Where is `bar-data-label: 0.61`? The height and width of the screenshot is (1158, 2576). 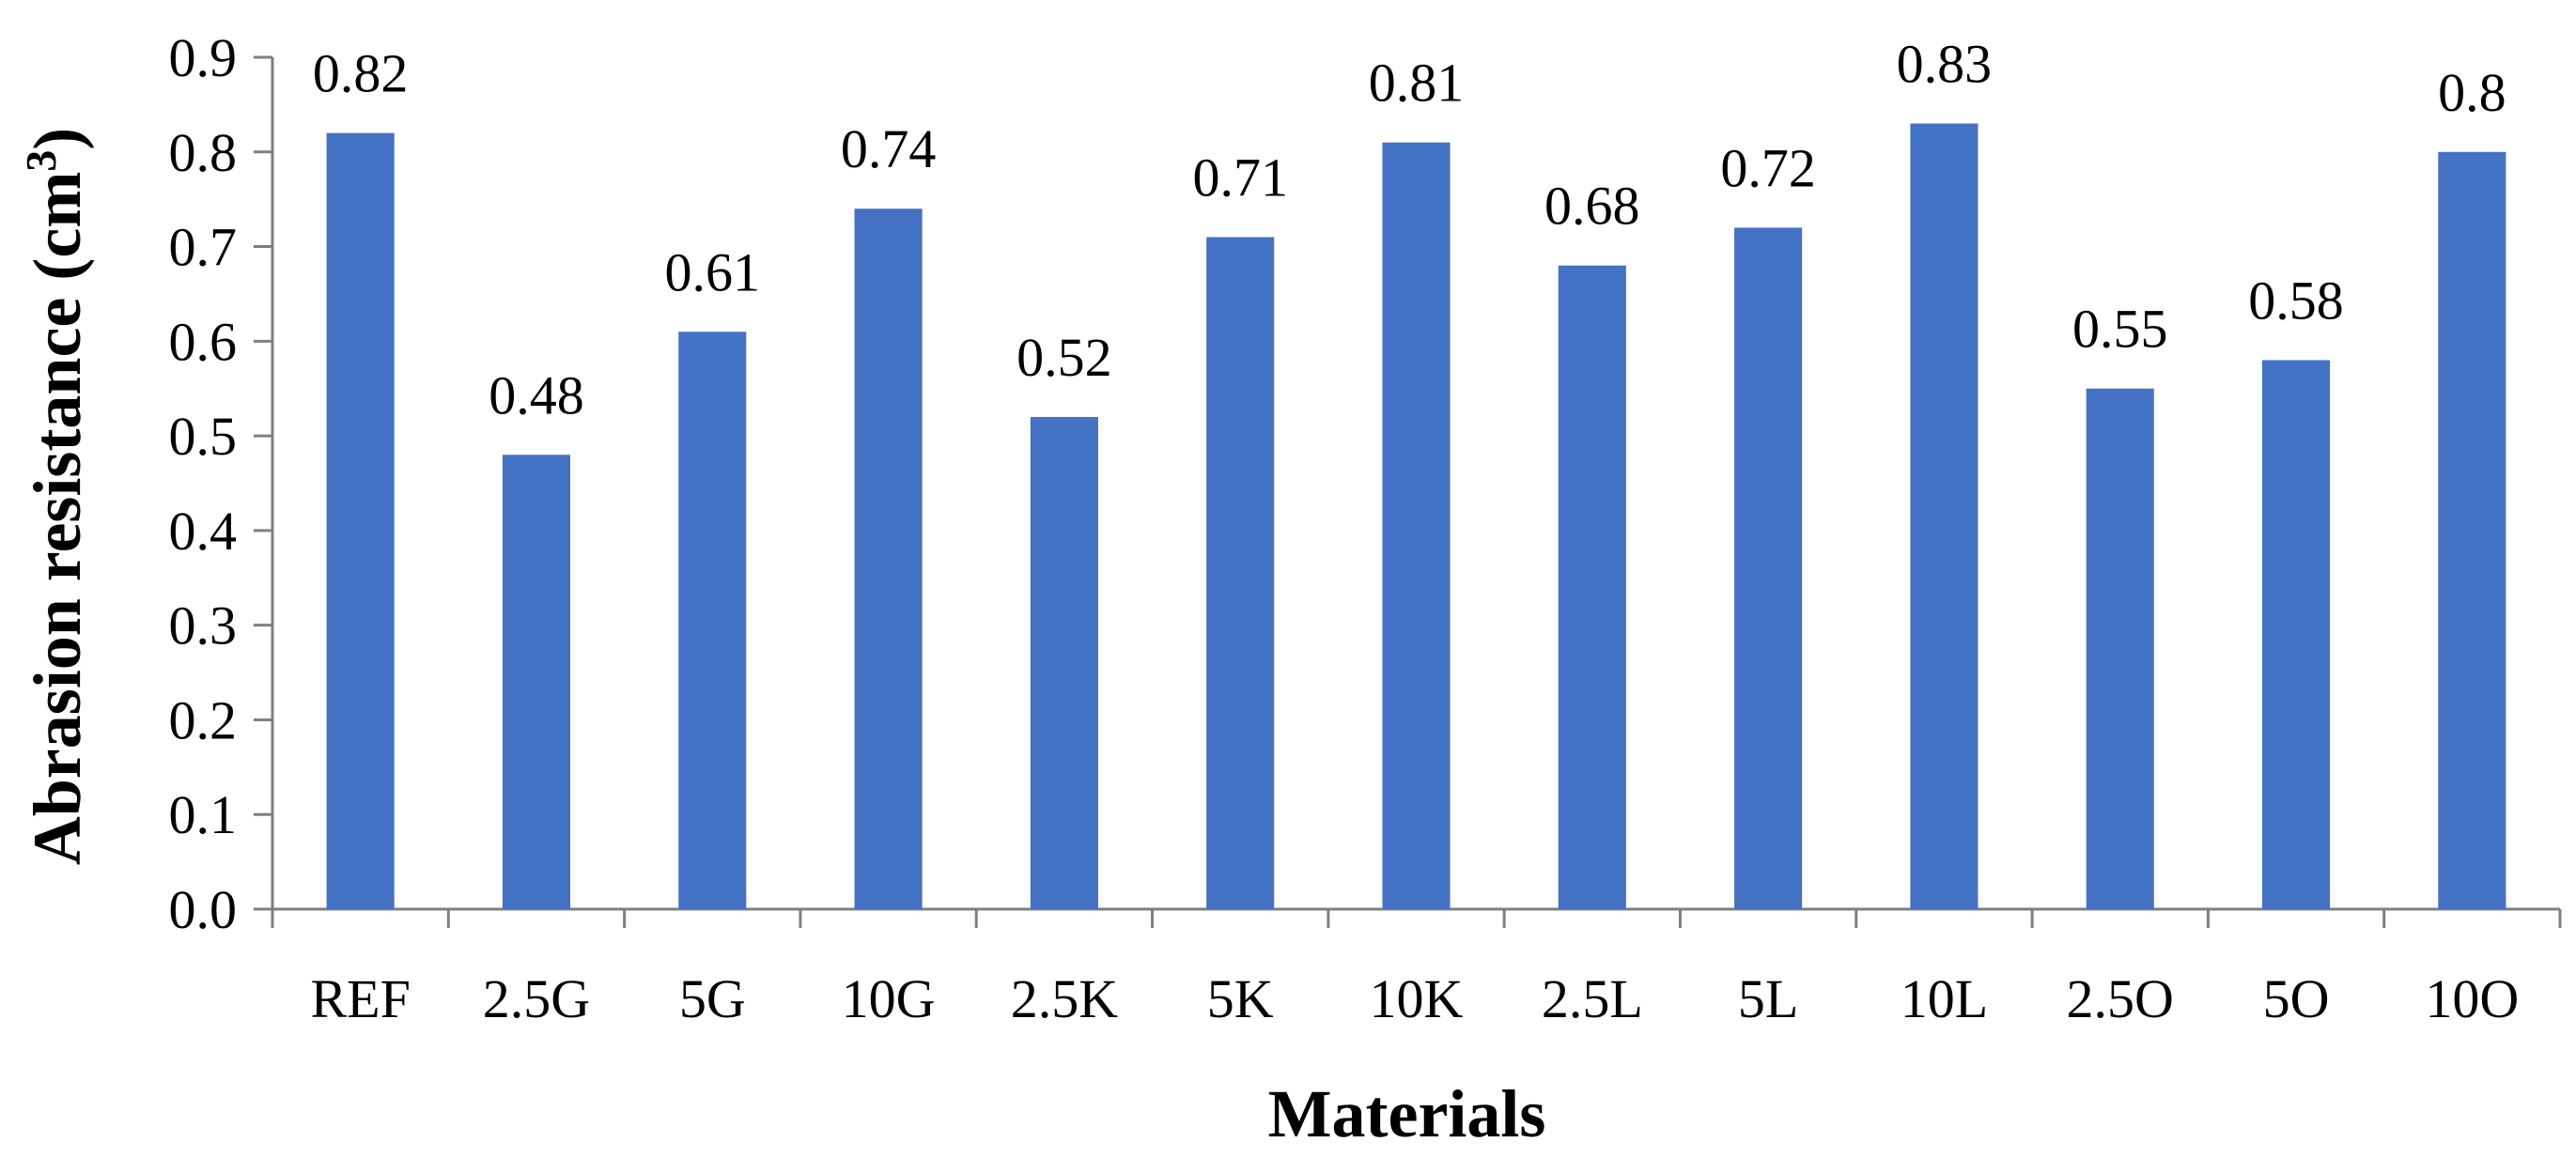 bar-data-label: 0.61 is located at coordinates (713, 271).